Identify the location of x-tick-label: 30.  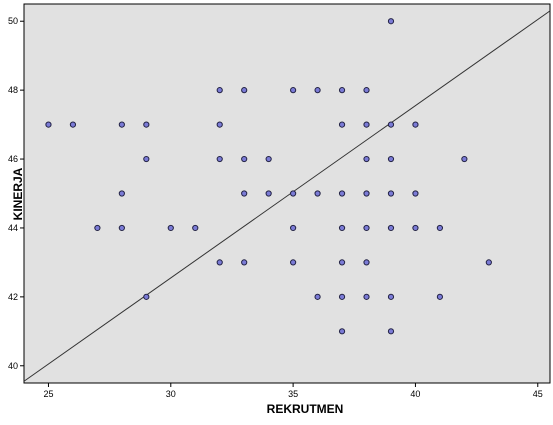
(171, 394).